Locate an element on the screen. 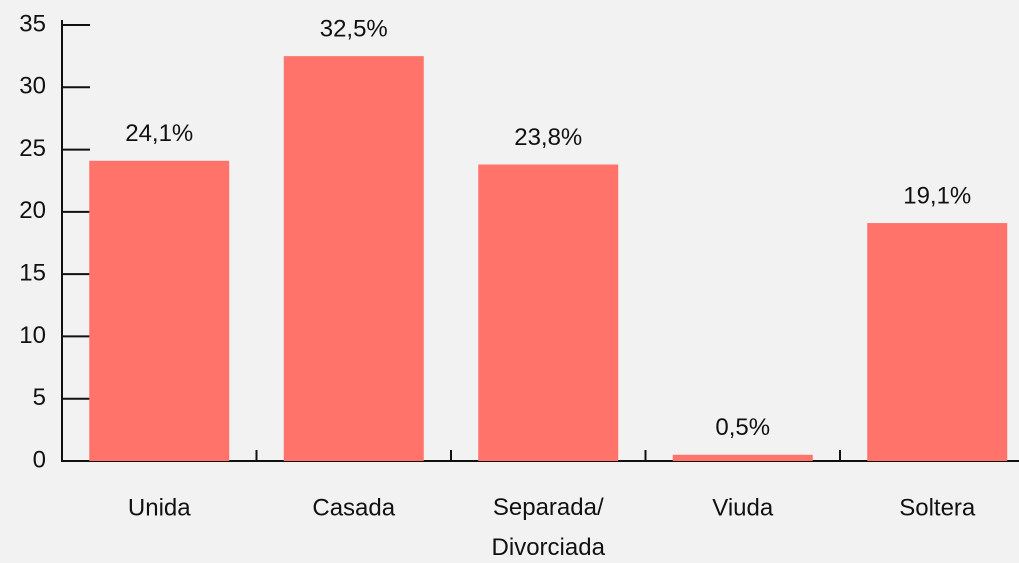 Image resolution: width=1019 pixels, height=563 pixels. x-tick-label: Casada is located at coordinates (353, 507).